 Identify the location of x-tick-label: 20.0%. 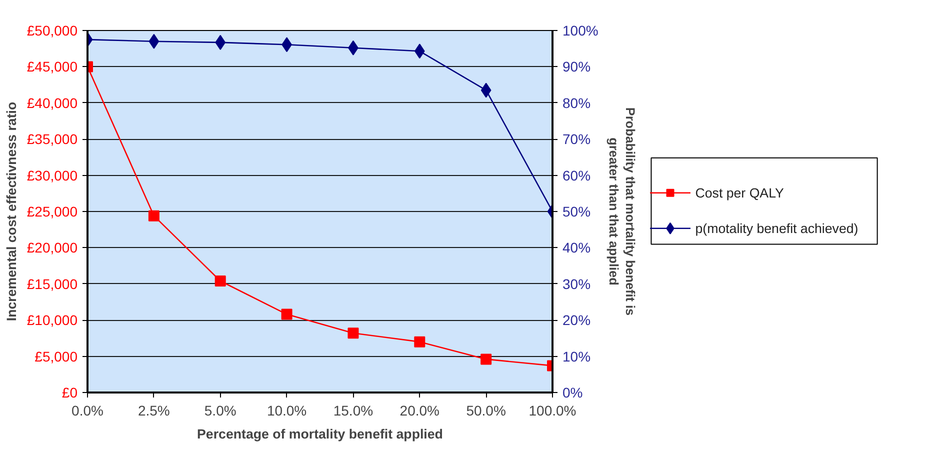
(420, 410).